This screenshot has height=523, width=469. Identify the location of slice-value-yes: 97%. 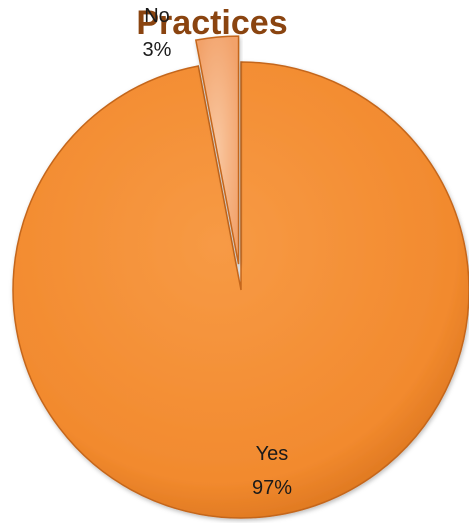
(272, 488).